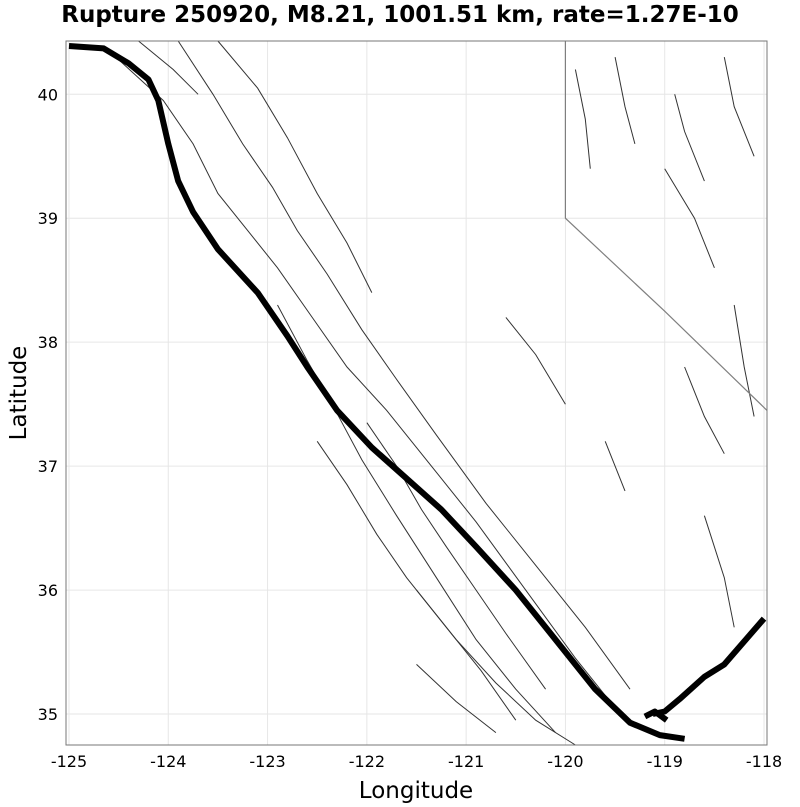  Describe the element at coordinates (48, 94) in the screenshot. I see `y-tick-label: 40` at that location.